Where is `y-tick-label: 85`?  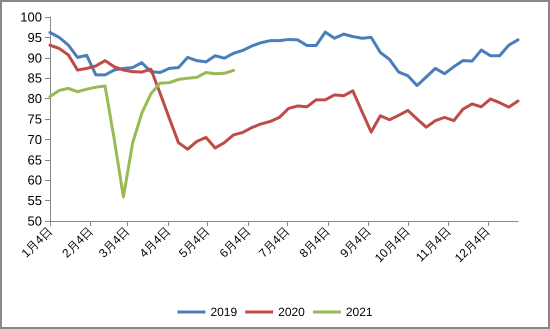
y-tick-label: 85 is located at coordinates (35, 78).